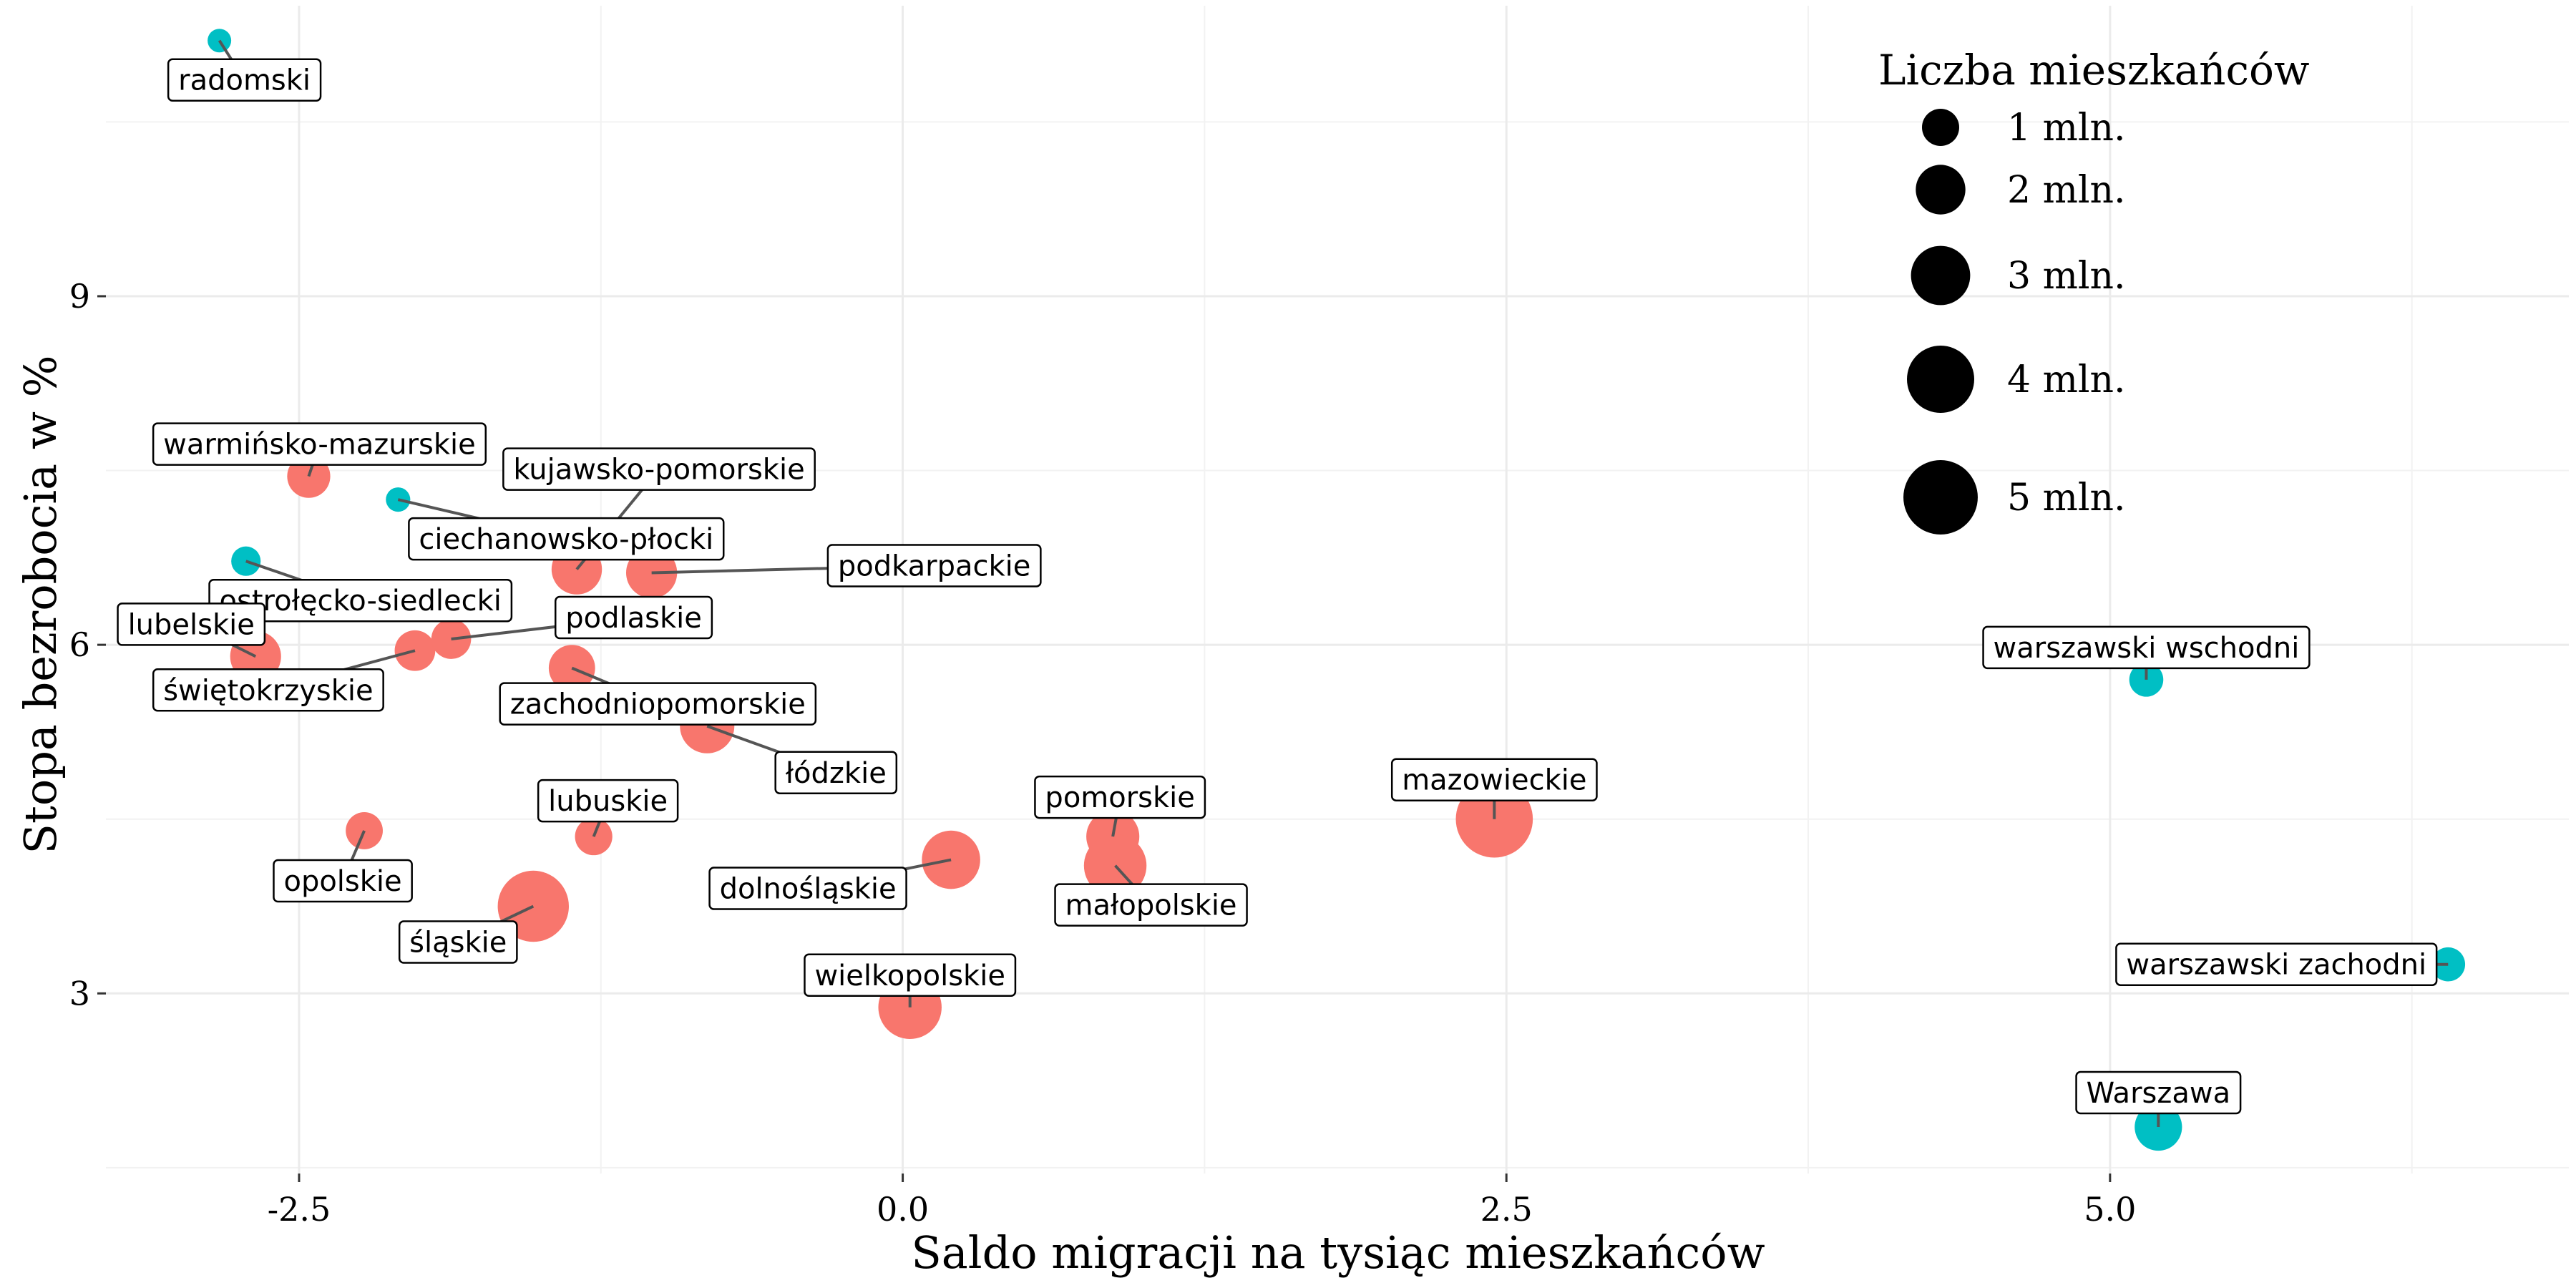 The width and height of the screenshot is (2576, 1288). I want to click on point-label: świętokrzyskie, so click(268, 690).